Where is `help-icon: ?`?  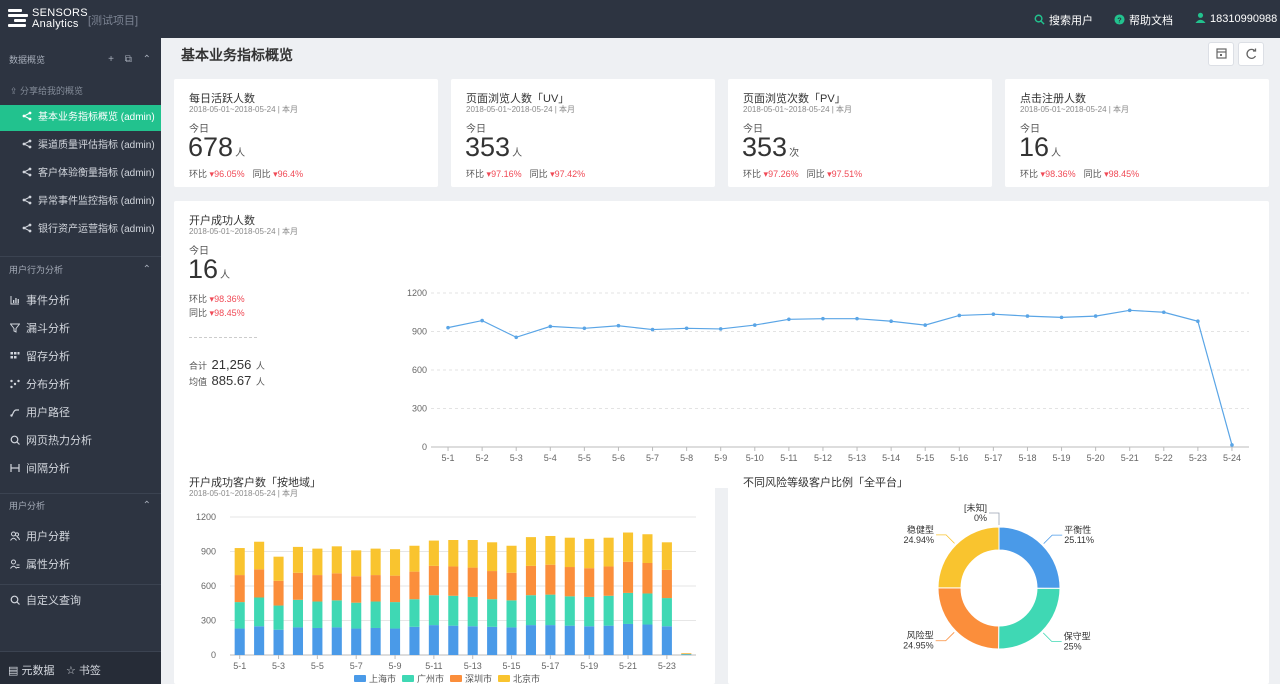
help-icon: ? is located at coordinates (1119, 19).